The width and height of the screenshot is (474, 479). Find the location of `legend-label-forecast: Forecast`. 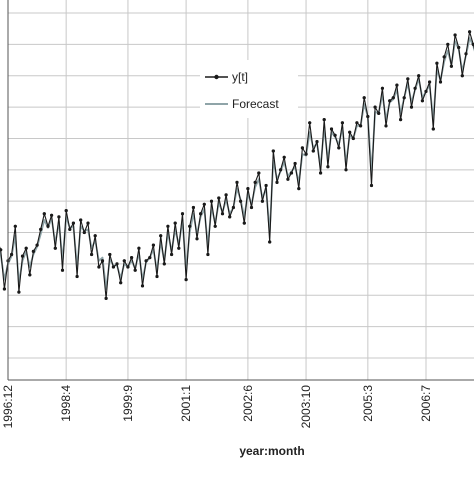

legend-label-forecast: Forecast is located at coordinates (255, 104).